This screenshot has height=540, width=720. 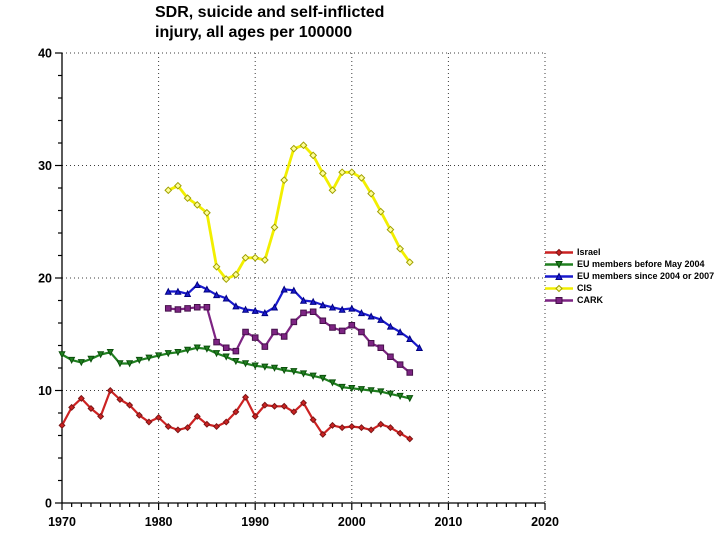 I want to click on point-eu-members-before-may-2004-1998, so click(x=332, y=383).